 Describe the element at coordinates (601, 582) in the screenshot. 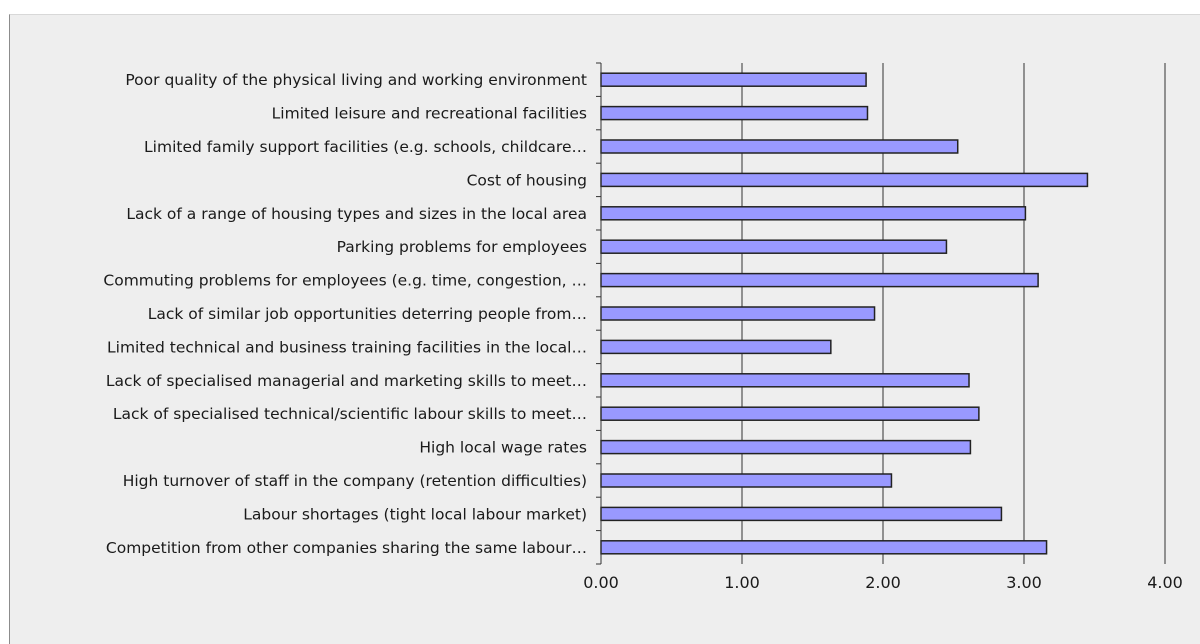

I see `x-tick-label: 0.00` at that location.